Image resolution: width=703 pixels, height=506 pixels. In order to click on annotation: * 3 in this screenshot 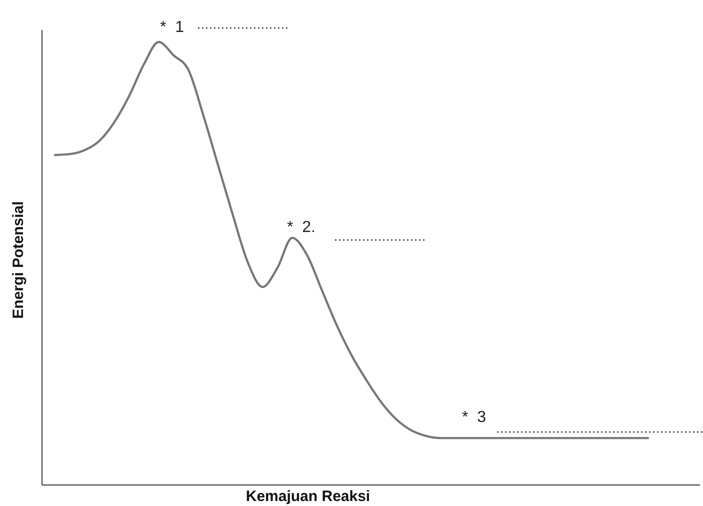, I will do `click(474, 417)`.